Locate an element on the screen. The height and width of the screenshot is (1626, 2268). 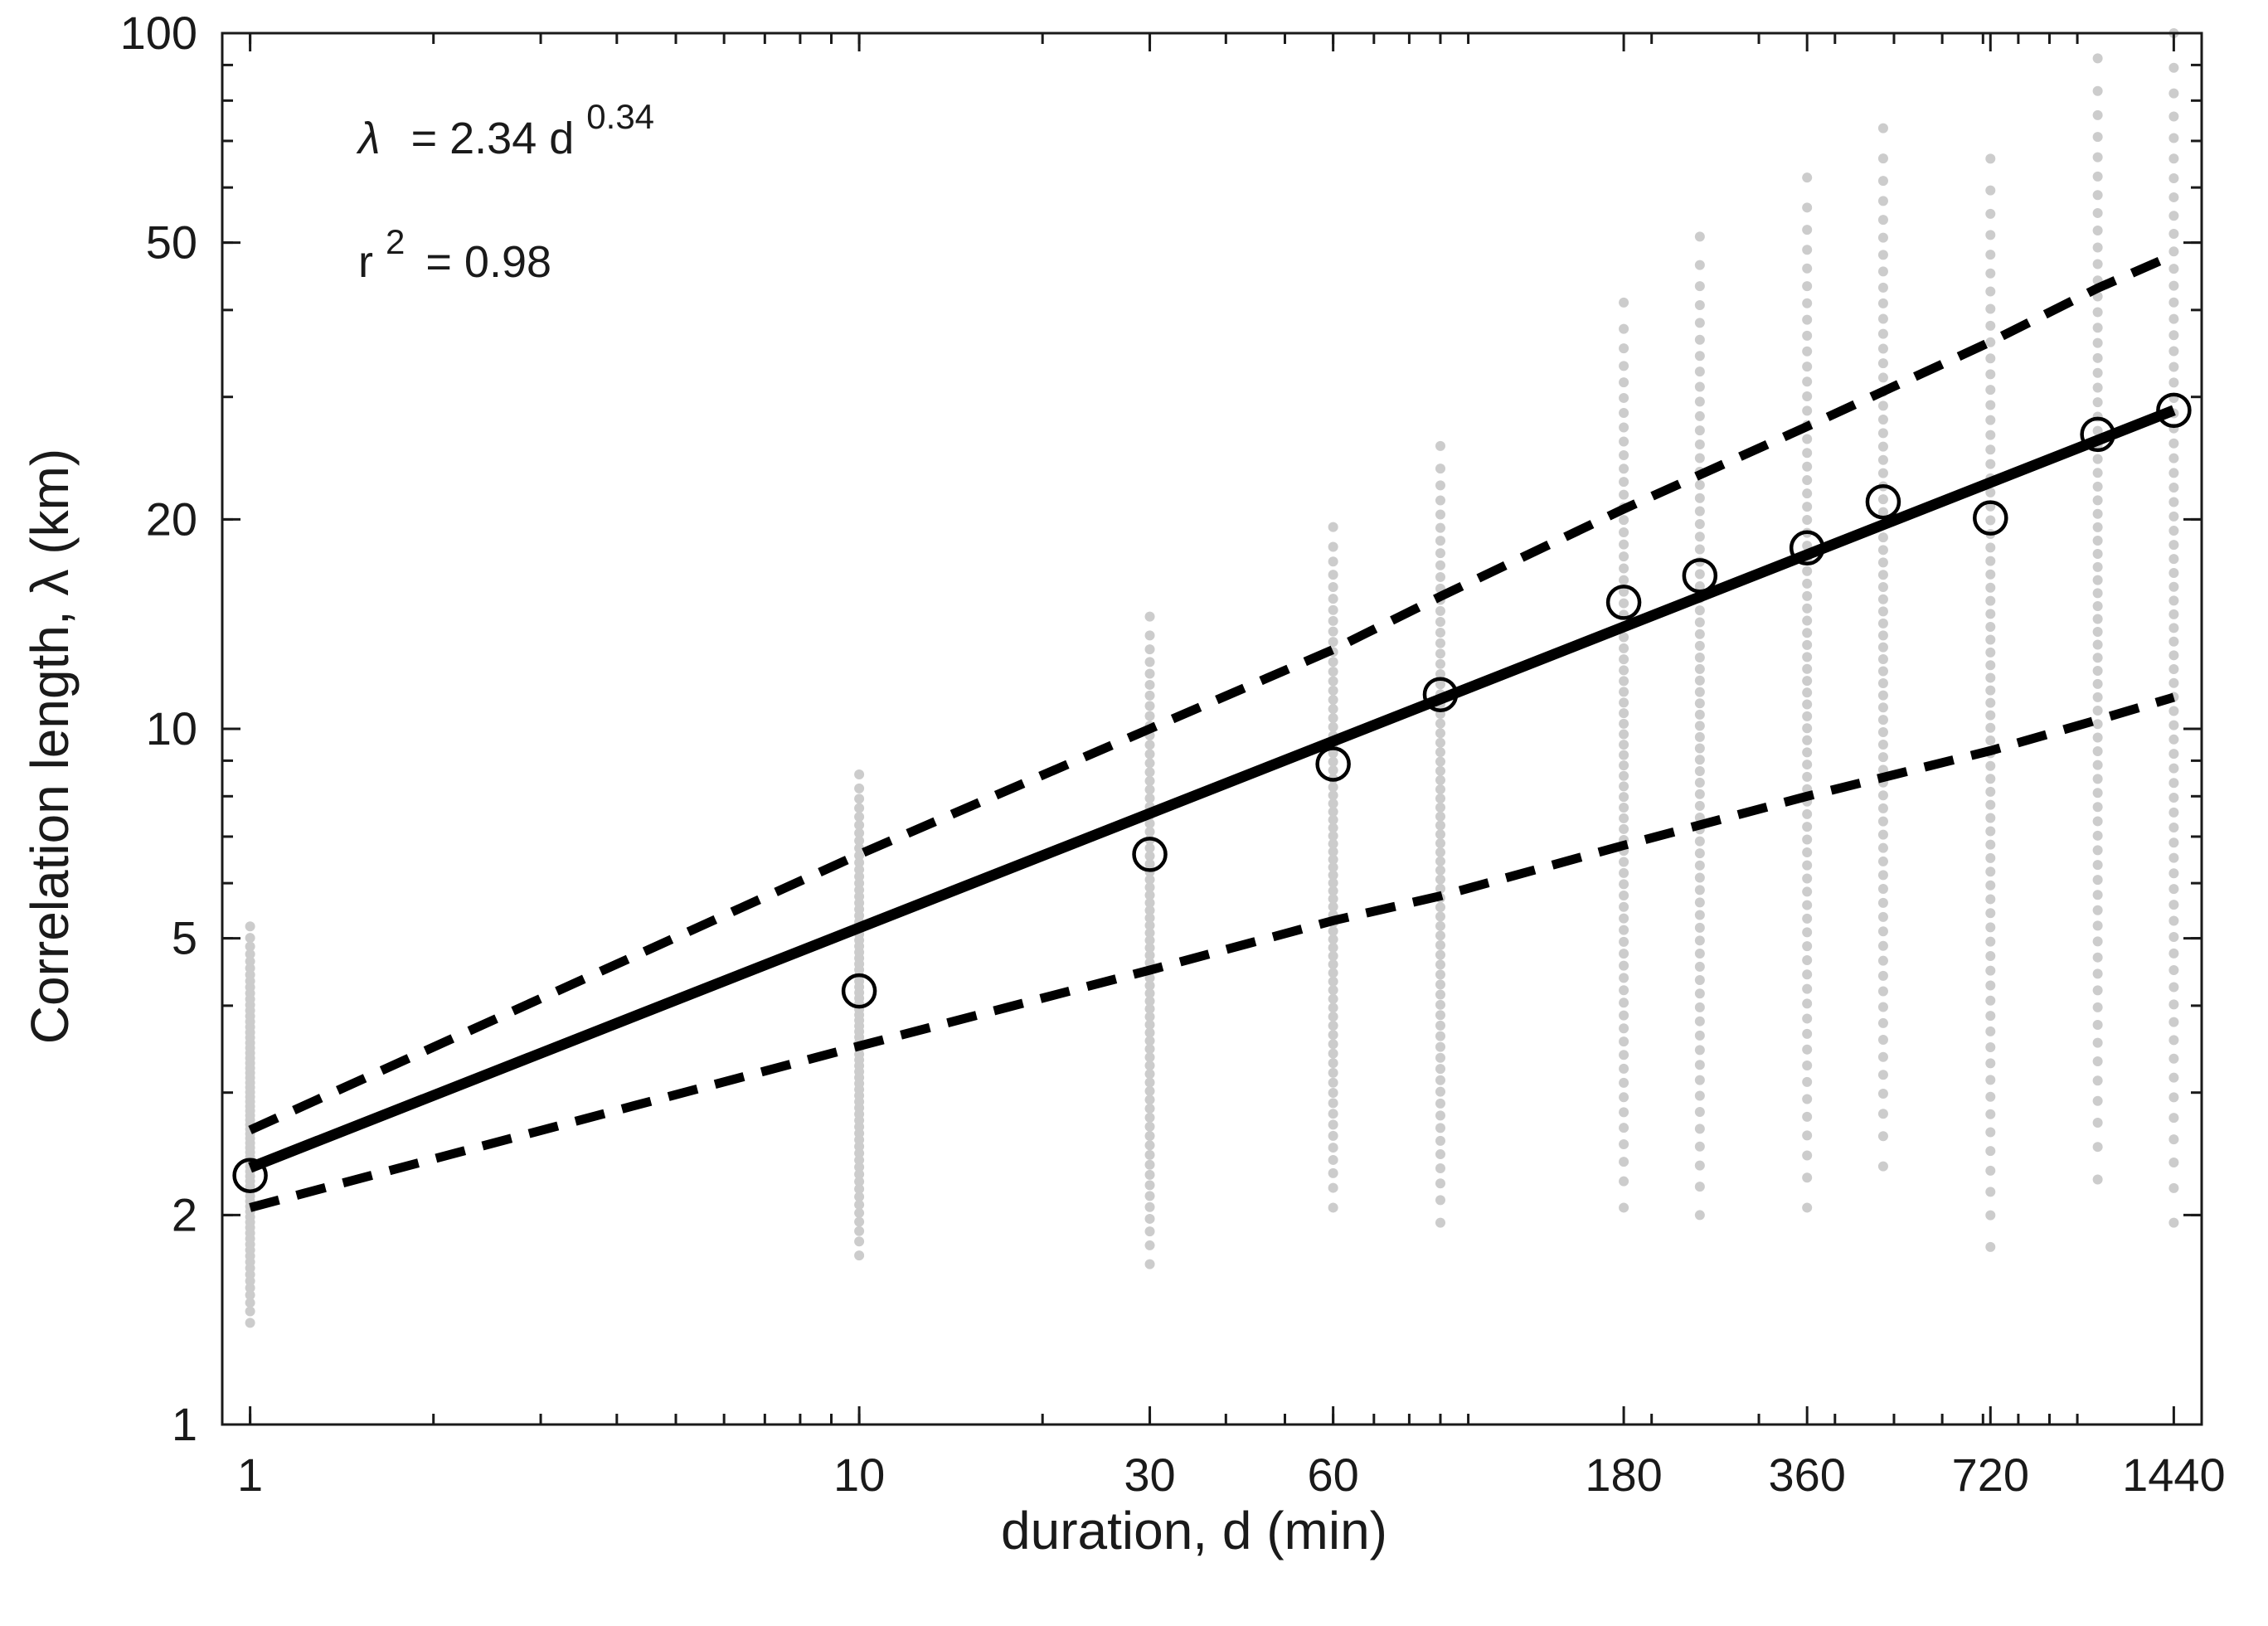
r2-symbol: r is located at coordinates (365, 262).